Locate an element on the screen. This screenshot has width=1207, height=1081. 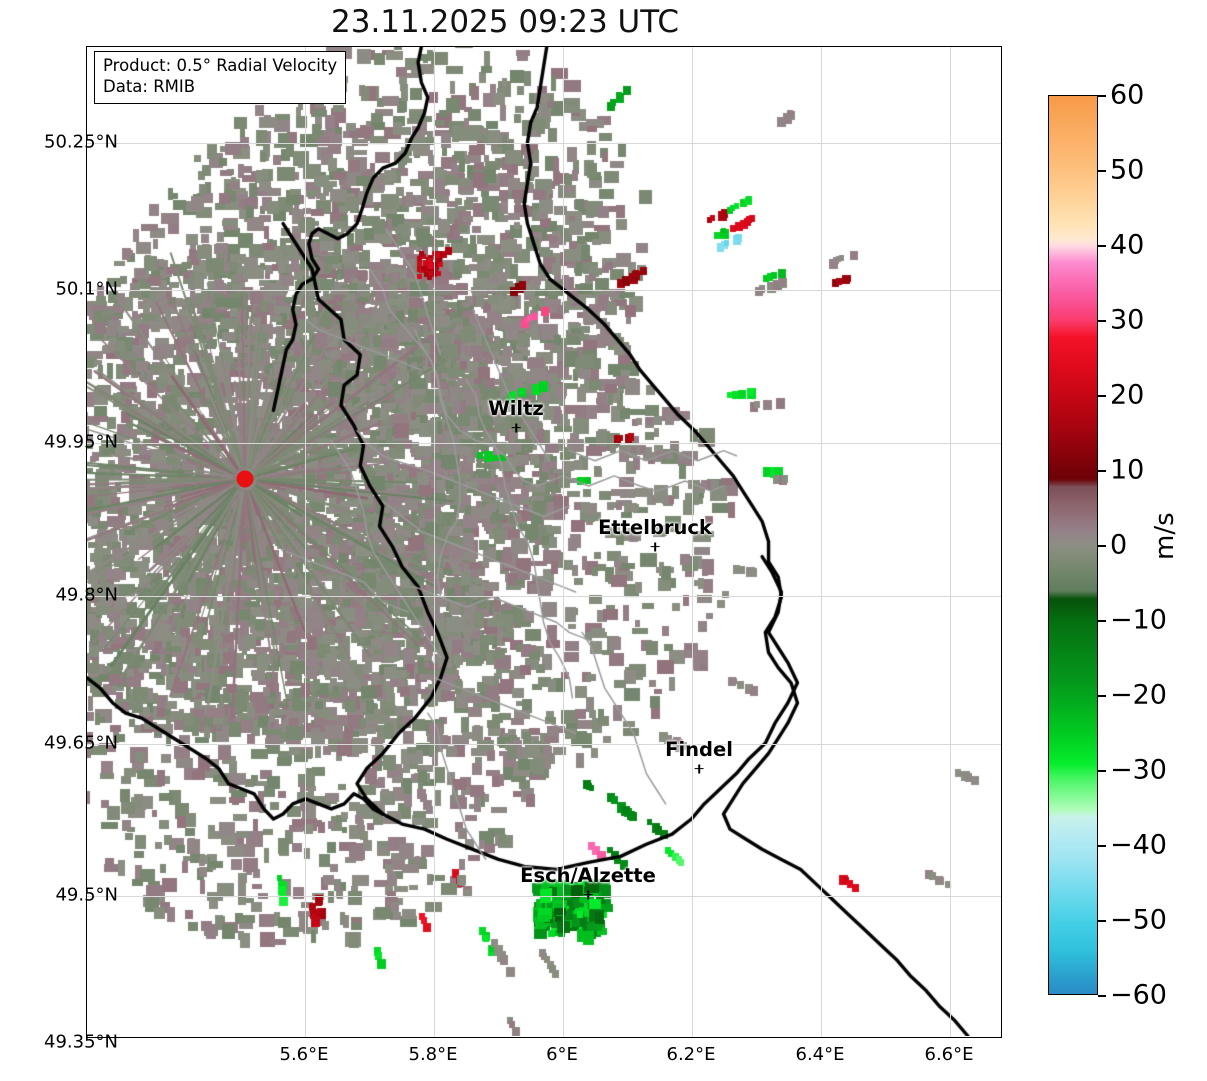
product-line: Product: 0.5° Radial Velocity is located at coordinates (220, 65).